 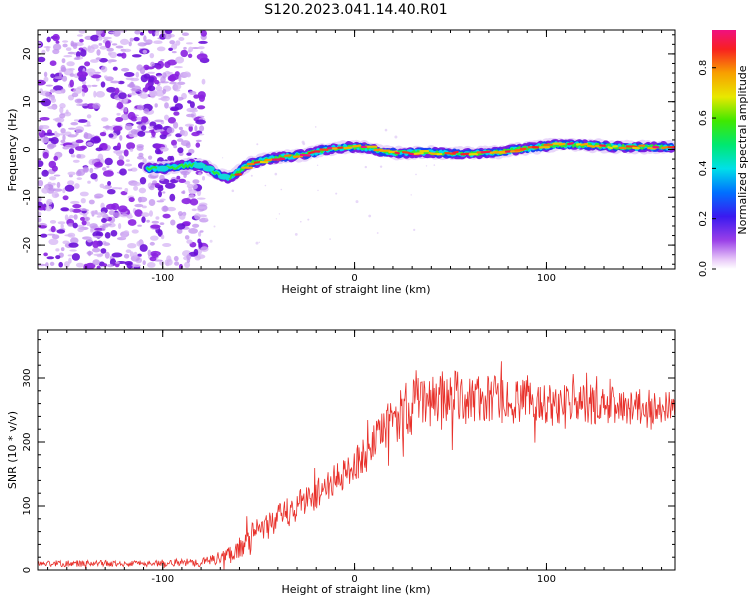 What do you see at coordinates (355, 10) in the screenshot?
I see `page-title: S120.2023.041.14.40.R01` at bounding box center [355, 10].